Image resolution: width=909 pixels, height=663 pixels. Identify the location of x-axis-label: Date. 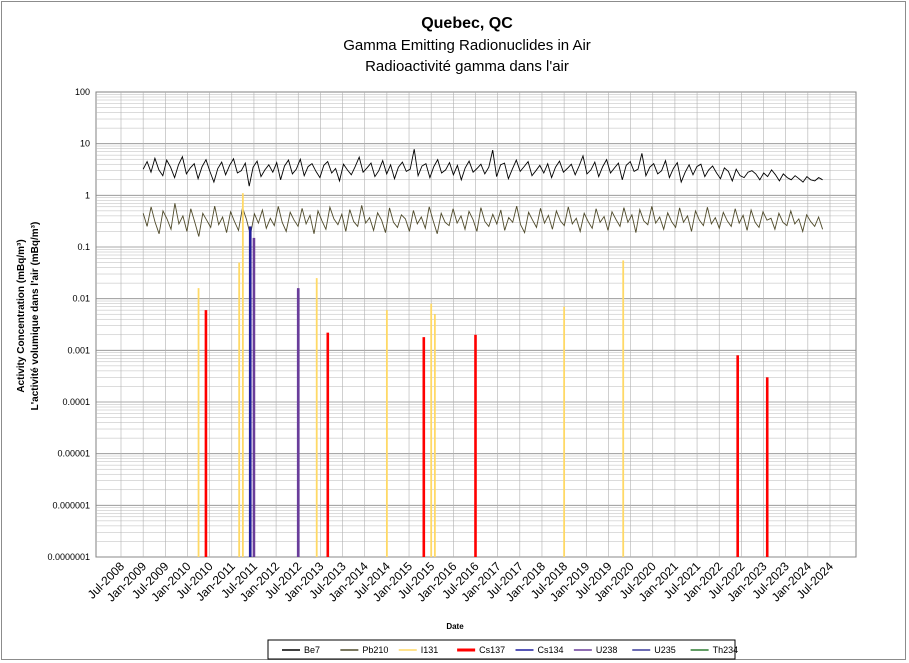
(455, 626).